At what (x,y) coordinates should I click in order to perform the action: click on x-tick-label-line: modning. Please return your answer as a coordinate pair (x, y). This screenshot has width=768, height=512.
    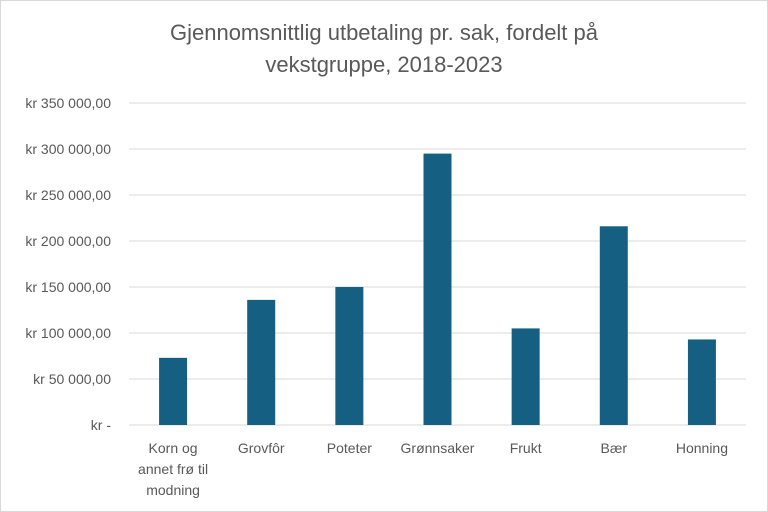
    Looking at the image, I should click on (173, 490).